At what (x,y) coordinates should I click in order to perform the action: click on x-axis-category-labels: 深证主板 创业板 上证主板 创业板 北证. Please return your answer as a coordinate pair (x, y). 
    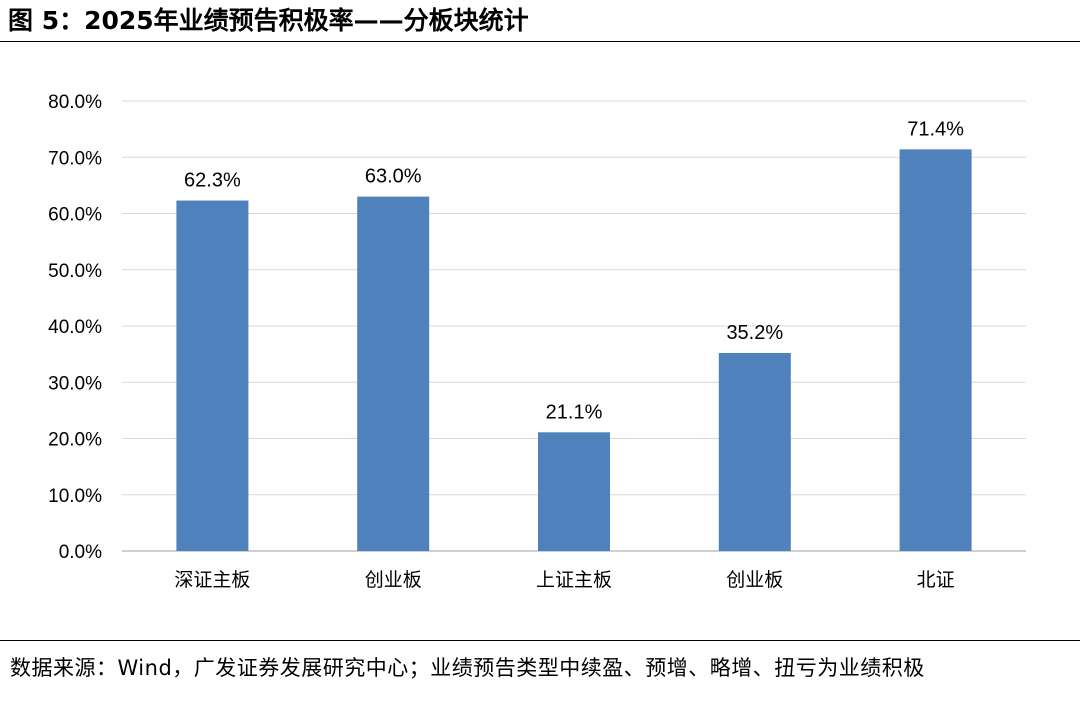
    Looking at the image, I should click on (564, 580).